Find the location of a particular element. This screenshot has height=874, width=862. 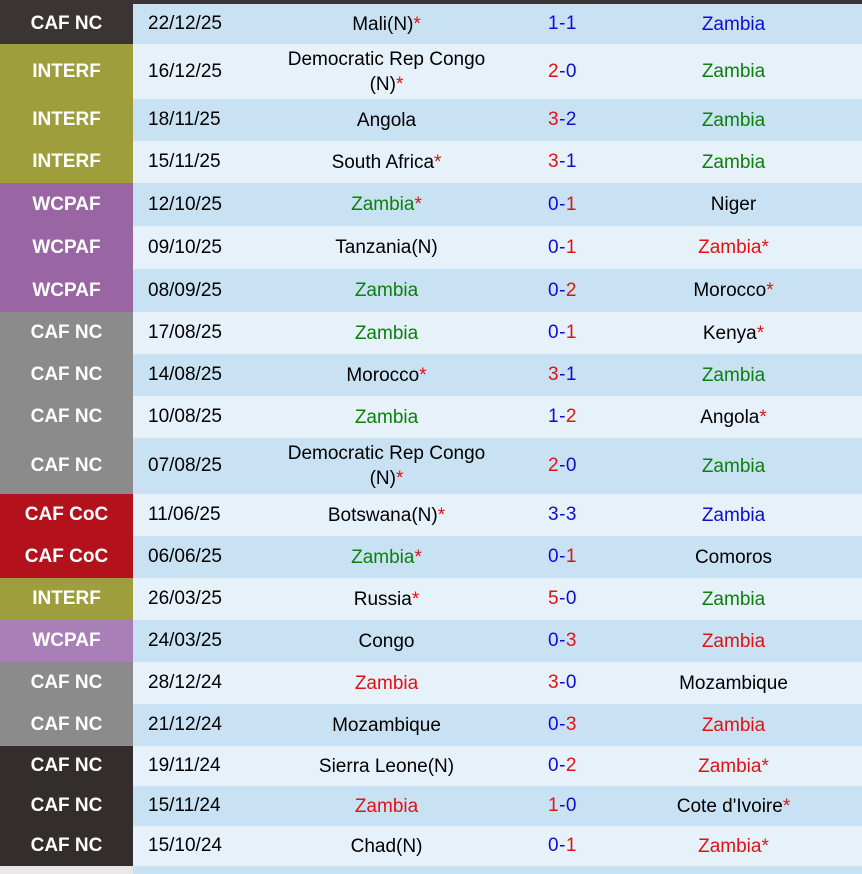

match-row: WCPAF 09/10/25 Tanzania(N) 0-1 Zambia* is located at coordinates (431, 247).